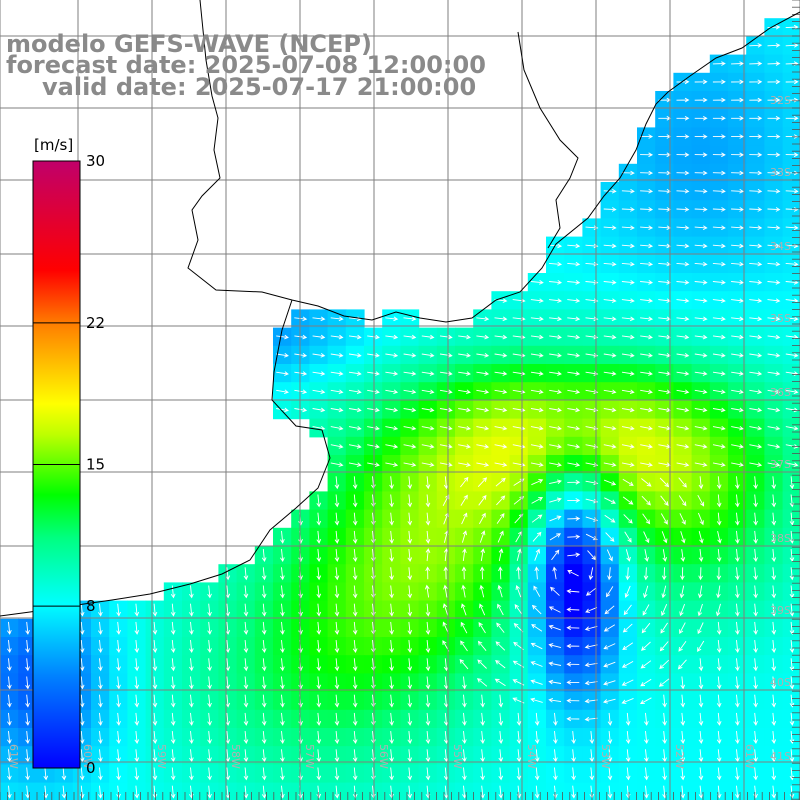 The height and width of the screenshot is (804, 800). Describe the element at coordinates (780, 392) in the screenshot. I see `latitude-label: 36S` at that location.